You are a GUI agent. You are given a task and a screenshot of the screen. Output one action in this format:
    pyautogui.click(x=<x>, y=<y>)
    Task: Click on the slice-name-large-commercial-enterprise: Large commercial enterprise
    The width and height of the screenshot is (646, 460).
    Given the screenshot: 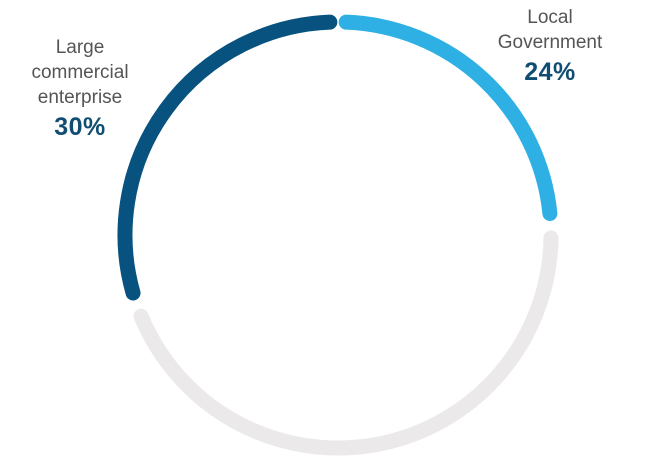 What is the action you would take?
    pyautogui.click(x=80, y=72)
    